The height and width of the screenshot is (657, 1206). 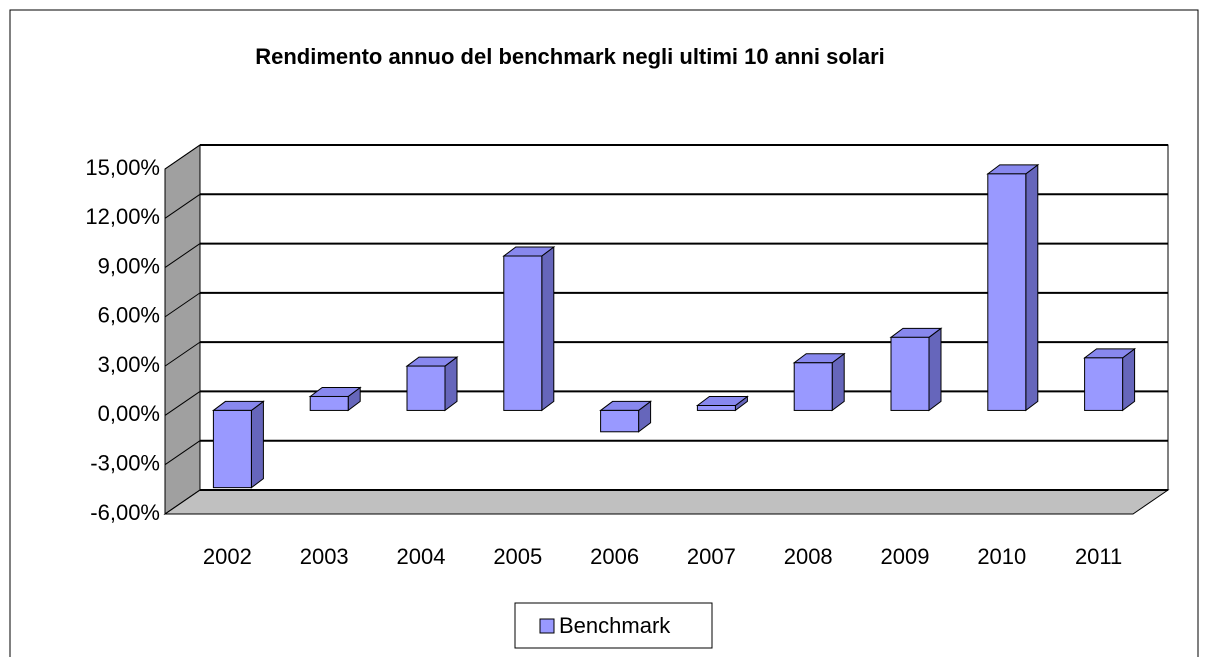 I want to click on x-tick-label: 2011, so click(x=1098, y=556).